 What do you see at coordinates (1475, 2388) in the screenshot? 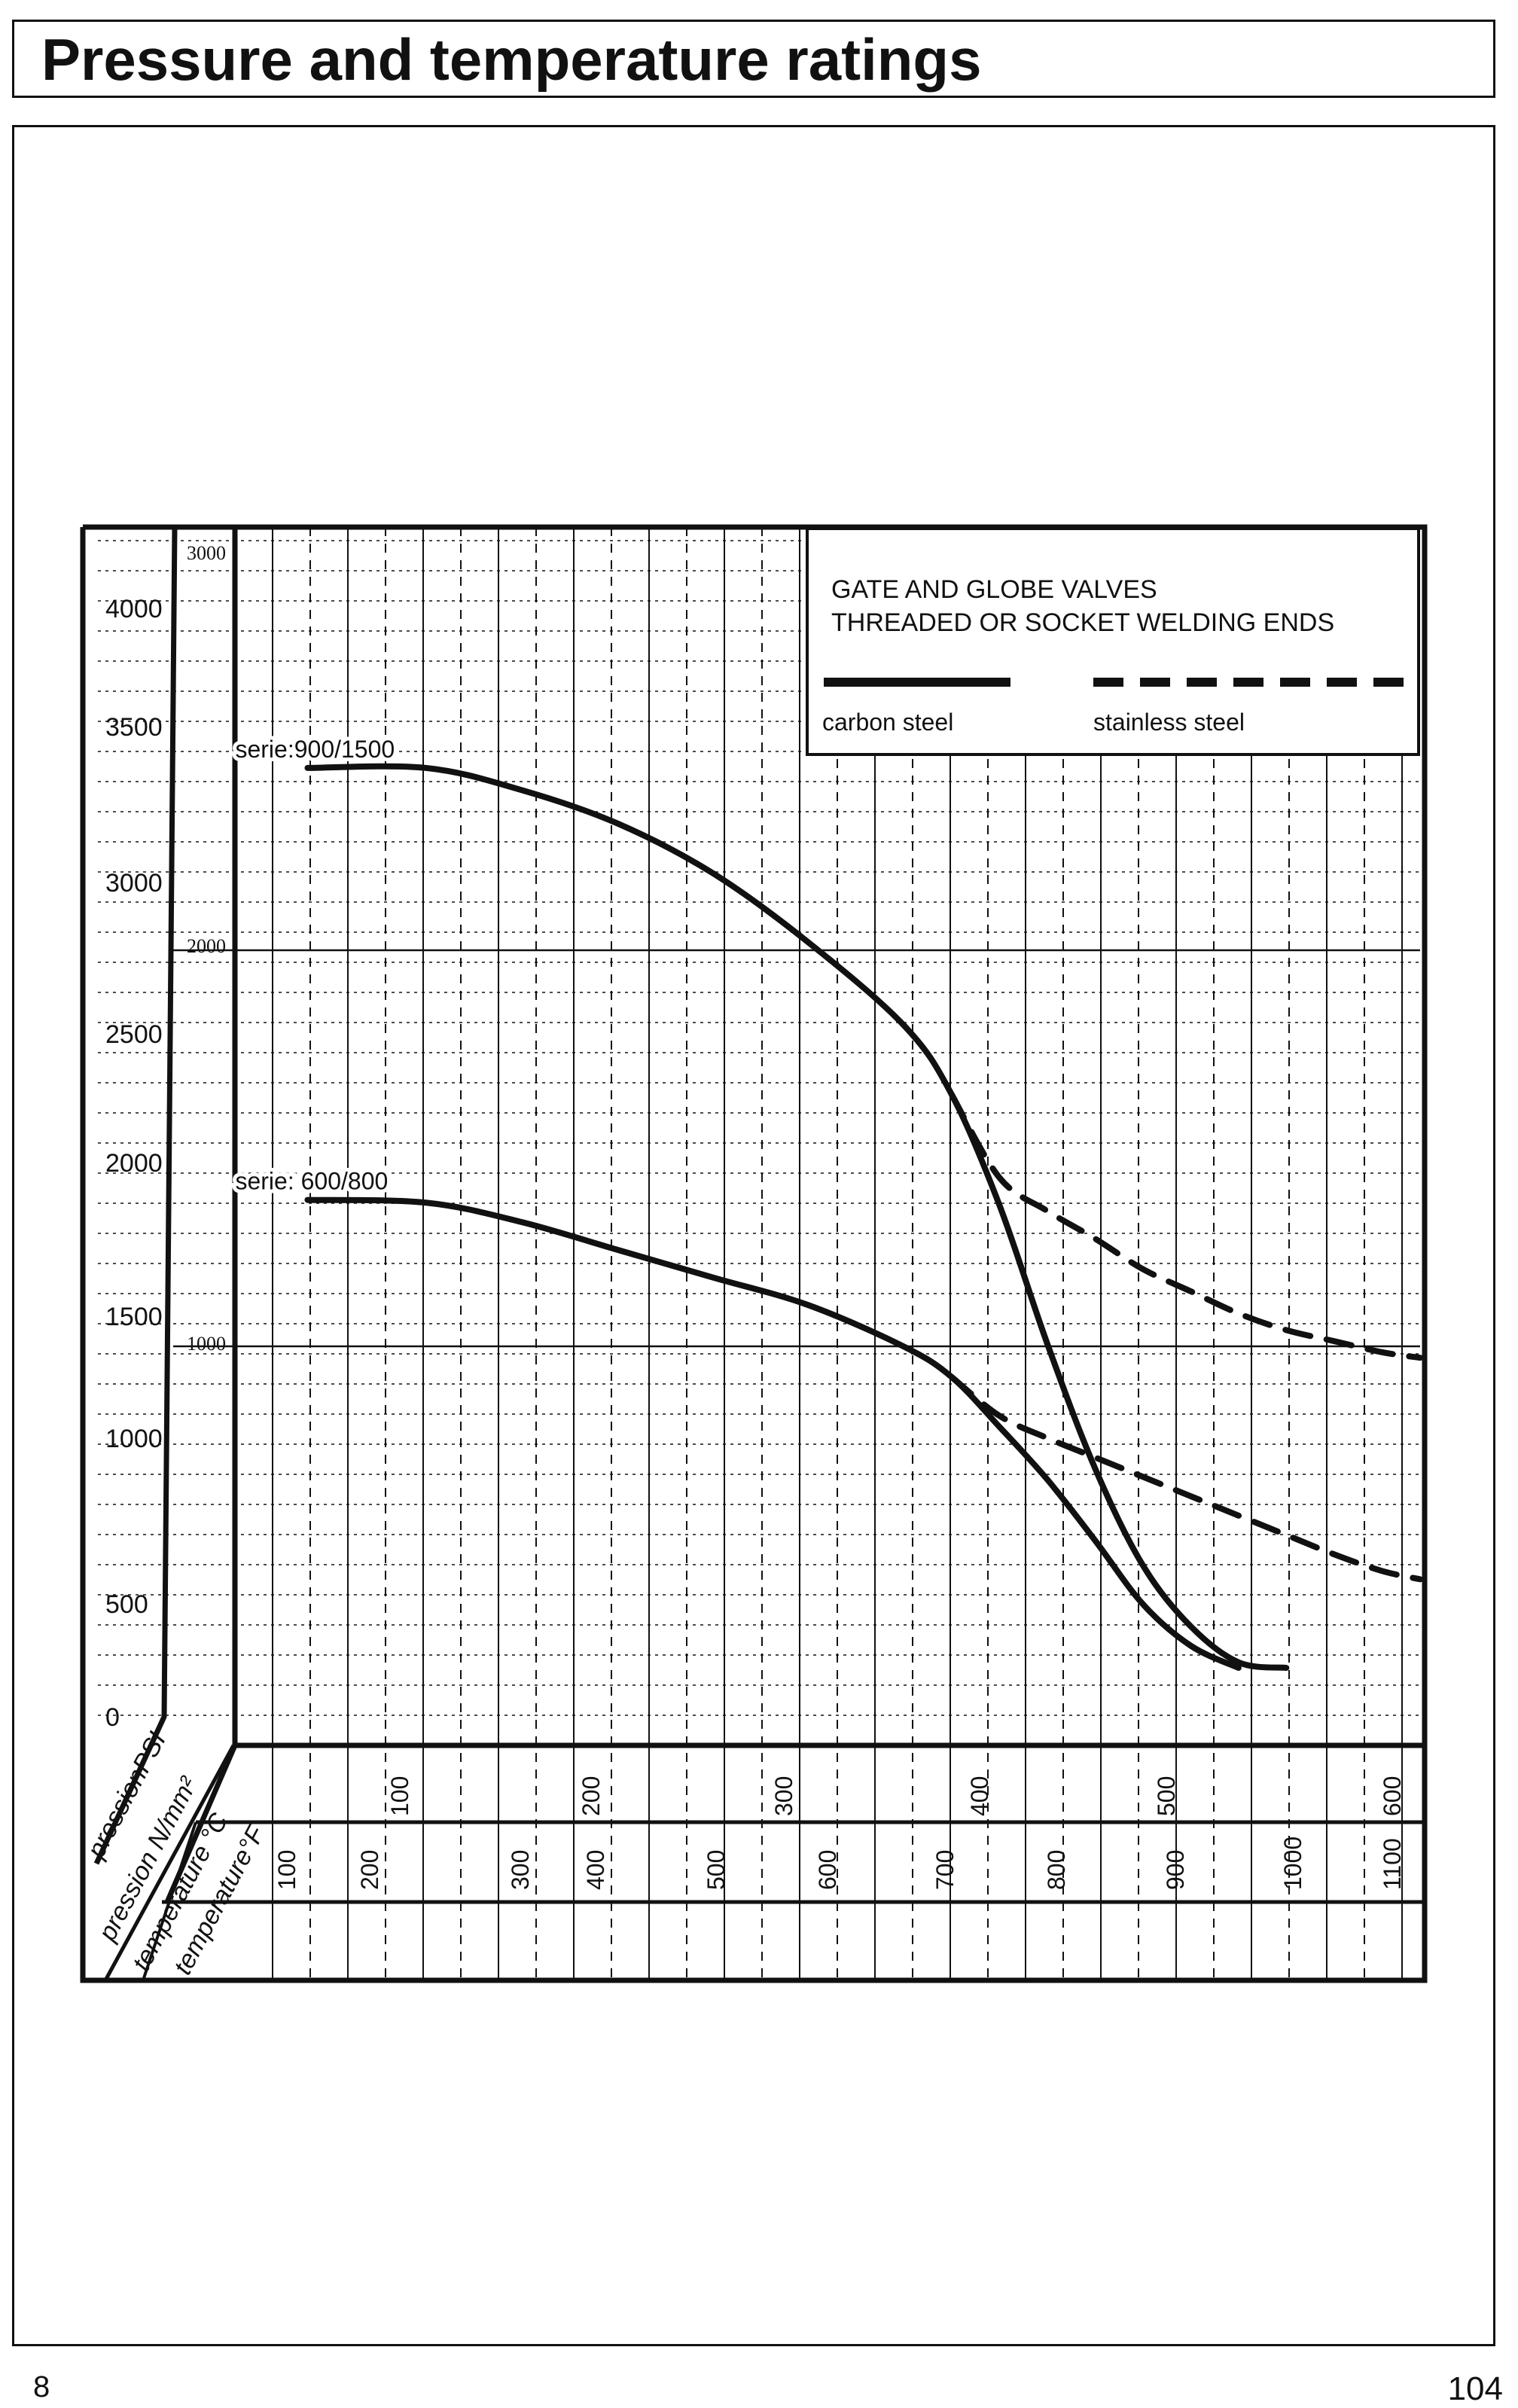
I see `page-number: 104` at bounding box center [1475, 2388].